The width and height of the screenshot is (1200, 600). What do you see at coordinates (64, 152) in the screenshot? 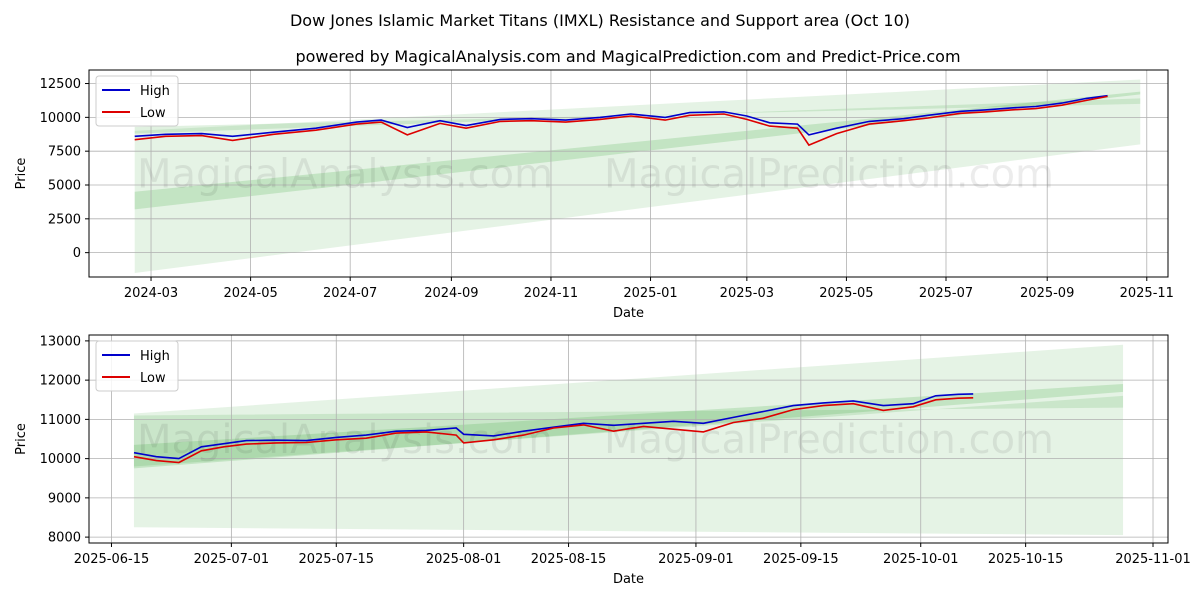
I see `y-tick-label: 7500` at bounding box center [64, 152].